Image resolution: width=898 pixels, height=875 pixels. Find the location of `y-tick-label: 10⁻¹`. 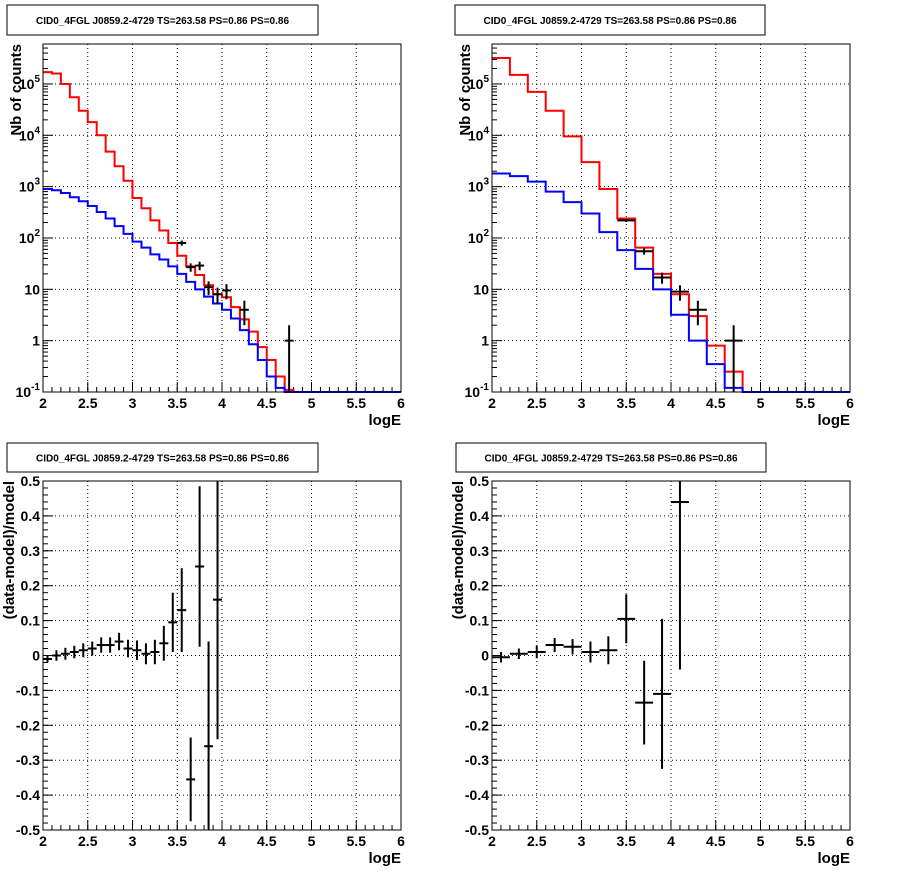

y-tick-label: 10⁻¹ is located at coordinates (477, 391).